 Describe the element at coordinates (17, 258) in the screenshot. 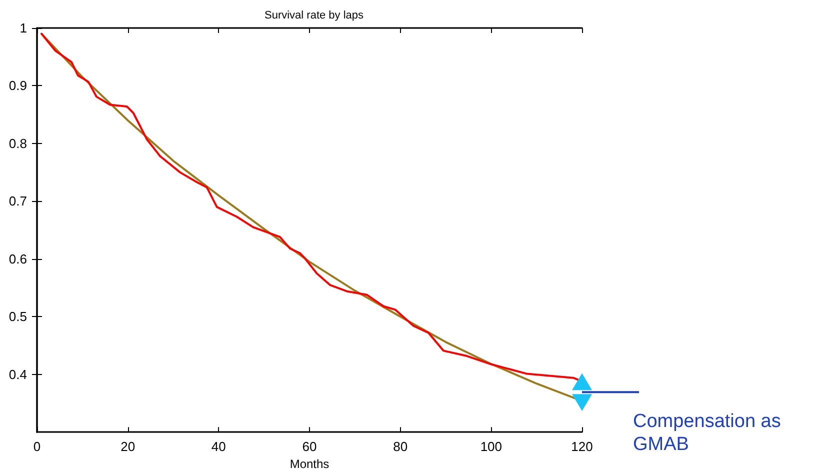

I see `y-tick-label: 0.6` at that location.